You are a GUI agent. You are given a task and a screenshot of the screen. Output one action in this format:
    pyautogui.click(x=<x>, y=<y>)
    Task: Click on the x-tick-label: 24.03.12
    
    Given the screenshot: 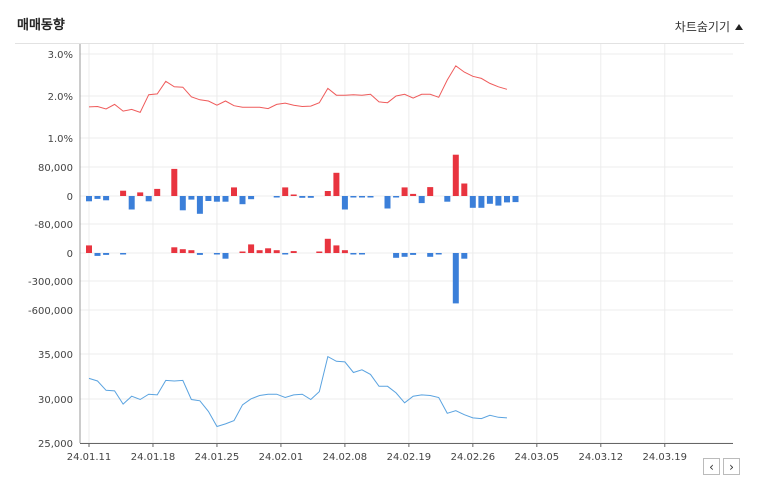 What is the action you would take?
    pyautogui.click(x=601, y=457)
    